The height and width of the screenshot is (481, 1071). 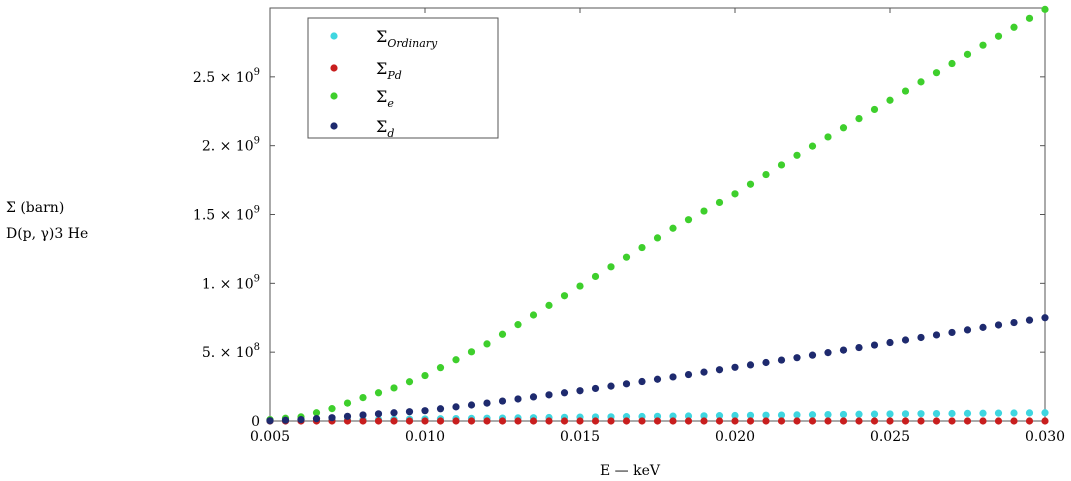 I want to click on legend-entry: ΣOrdinary, so click(x=384, y=38).